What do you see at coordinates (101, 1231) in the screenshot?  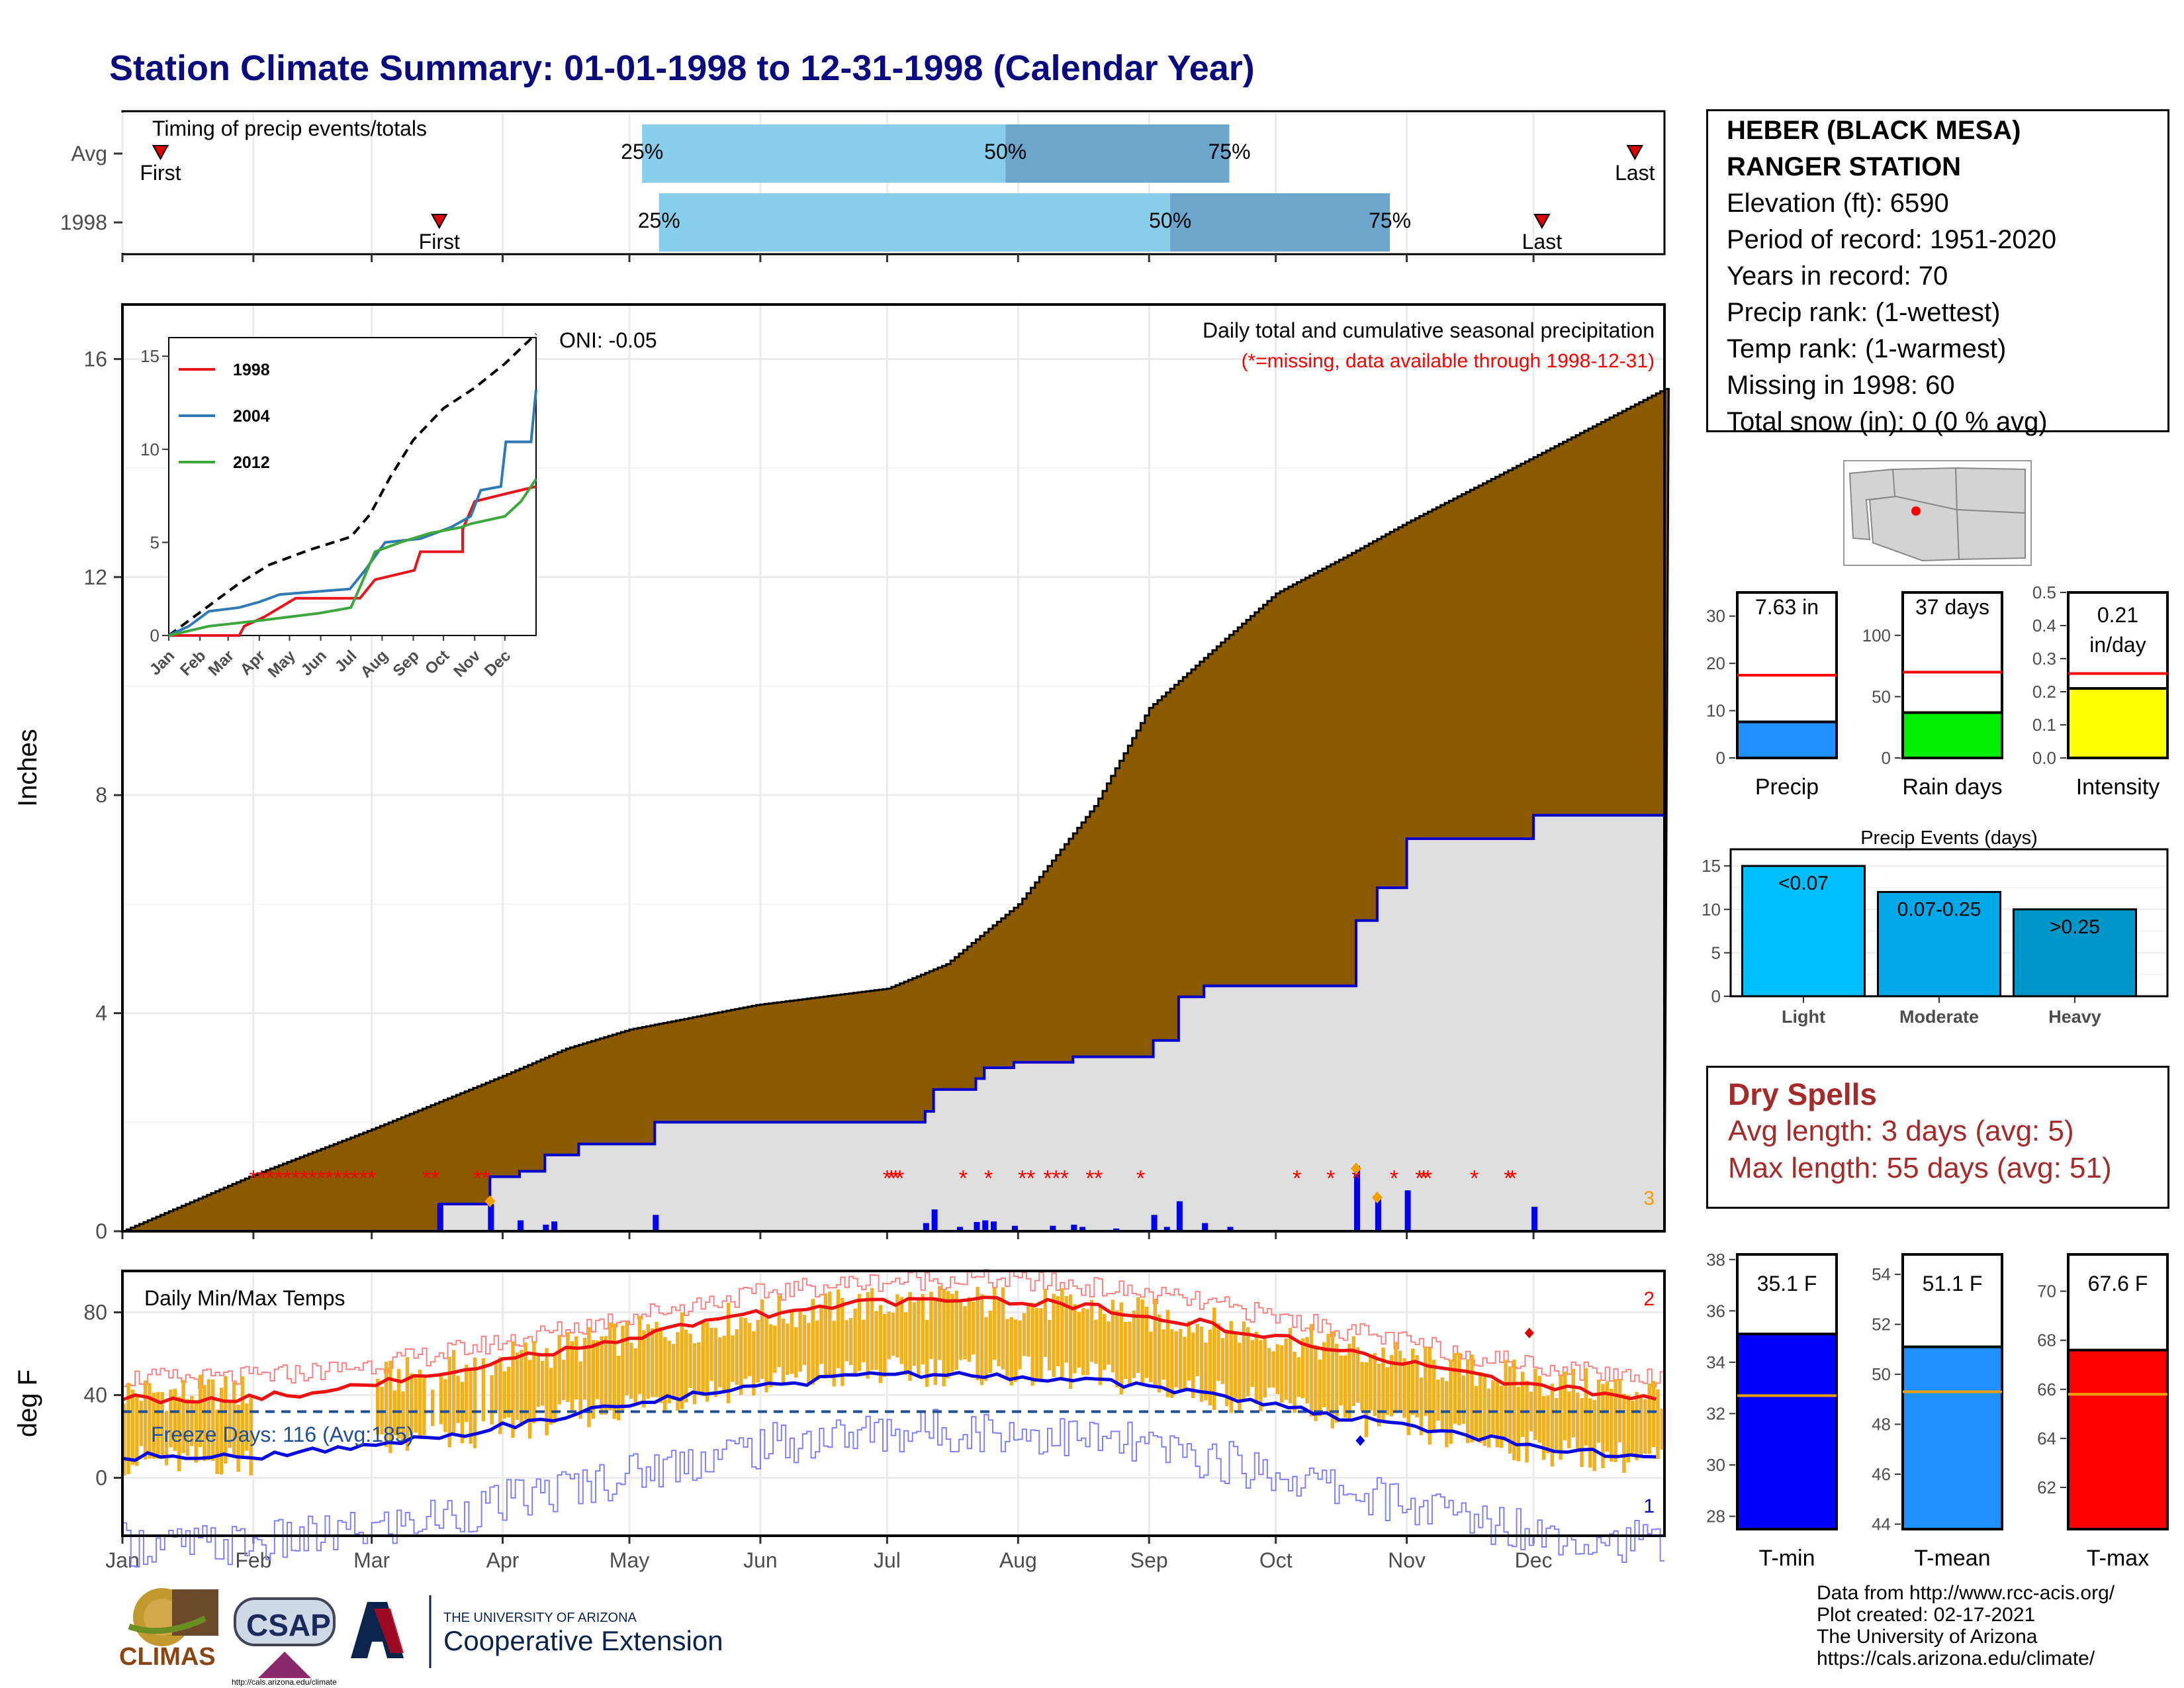 I see `precip-ytick-label: 0` at bounding box center [101, 1231].